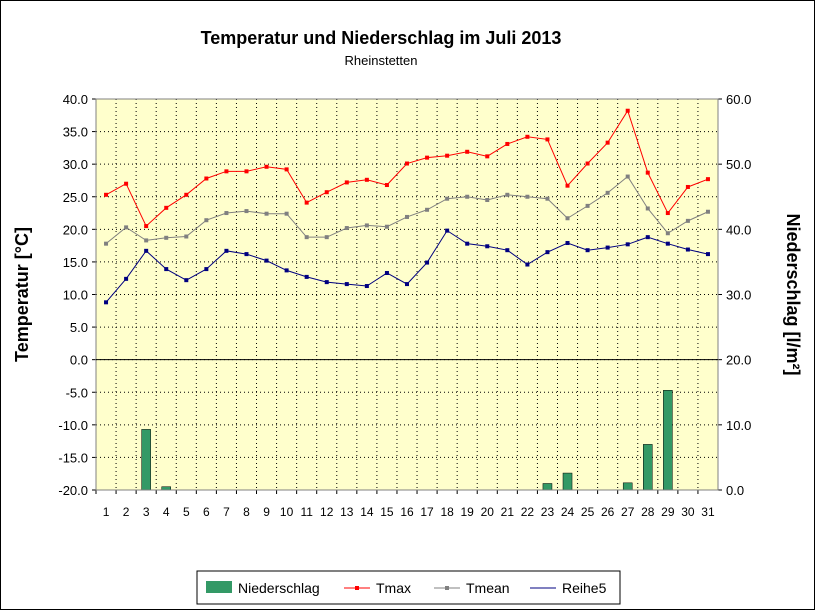  I want to click on y-left-tick-label: 15.0, so click(75, 262).